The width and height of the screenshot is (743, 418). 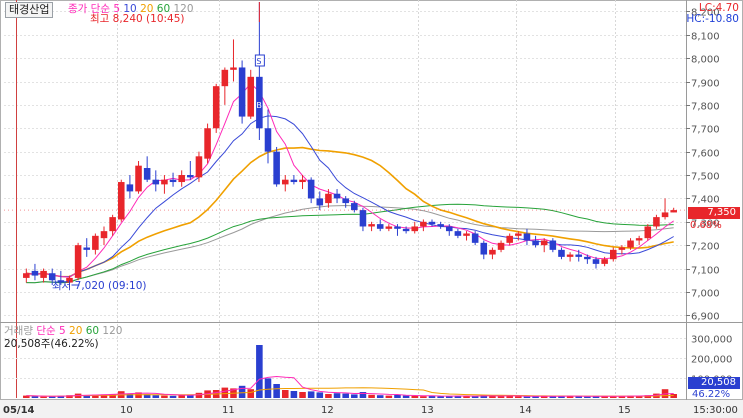 I want to click on hc-label: HC:-10.80, so click(x=712, y=19).